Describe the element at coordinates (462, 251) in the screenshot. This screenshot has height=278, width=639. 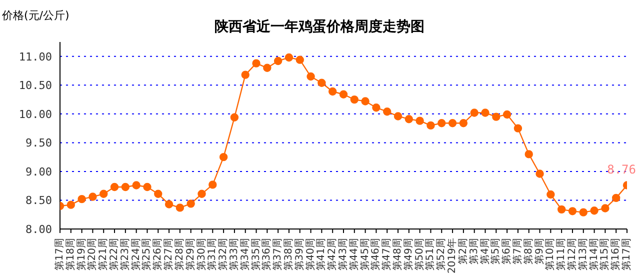
I see `x-tick-label: 第2周` at that location.